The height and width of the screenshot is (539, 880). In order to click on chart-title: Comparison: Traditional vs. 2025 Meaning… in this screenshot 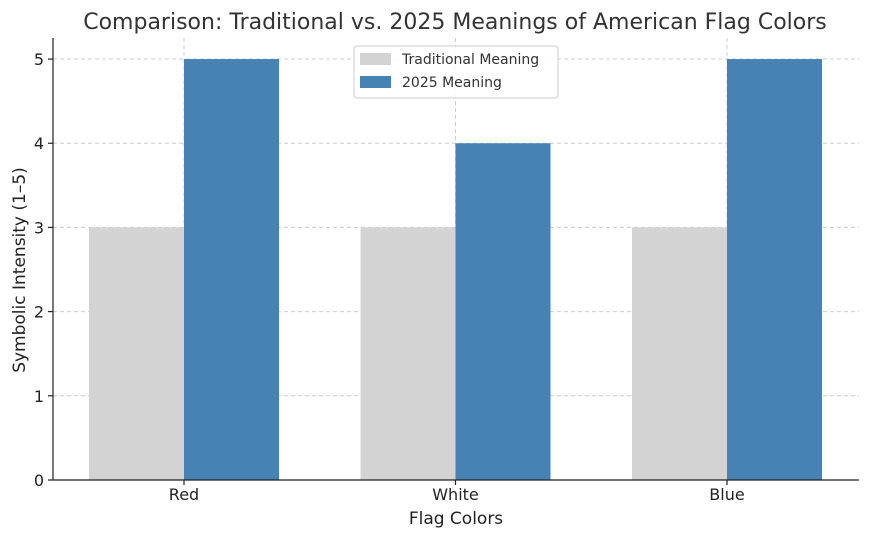, I will do `click(455, 22)`.